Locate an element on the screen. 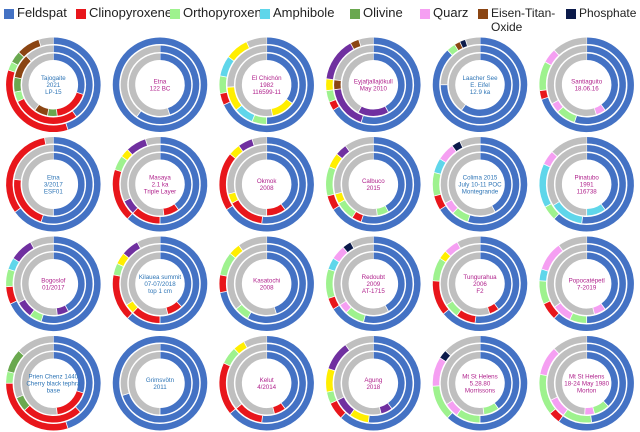  donut-label-line: Morton is located at coordinates (587, 391).